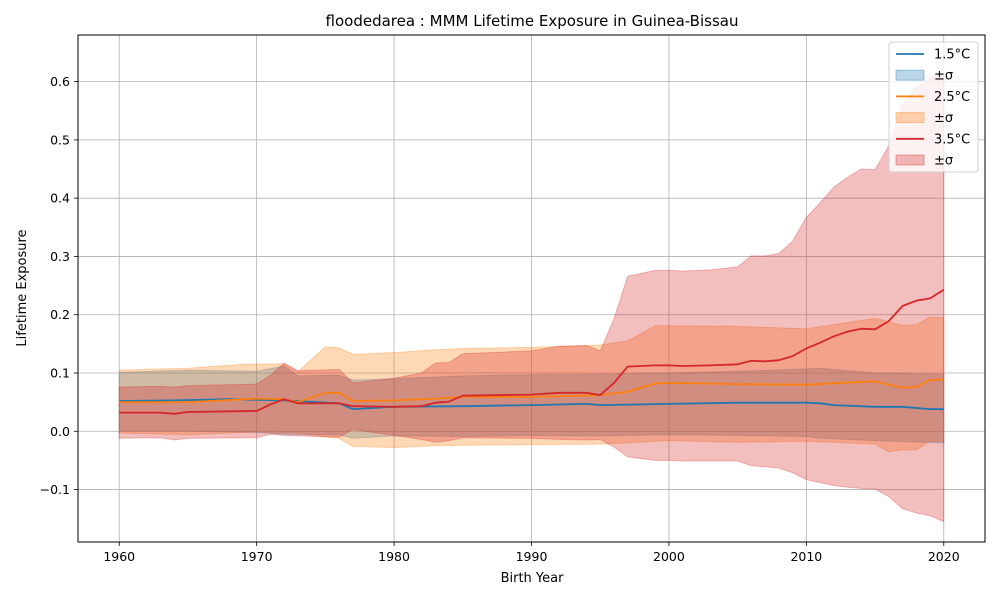  What do you see at coordinates (933, 107) in the screenshot?
I see `legend: 1.5°C ±σ 2.5°C ±σ 3.5°C ±σ` at bounding box center [933, 107].